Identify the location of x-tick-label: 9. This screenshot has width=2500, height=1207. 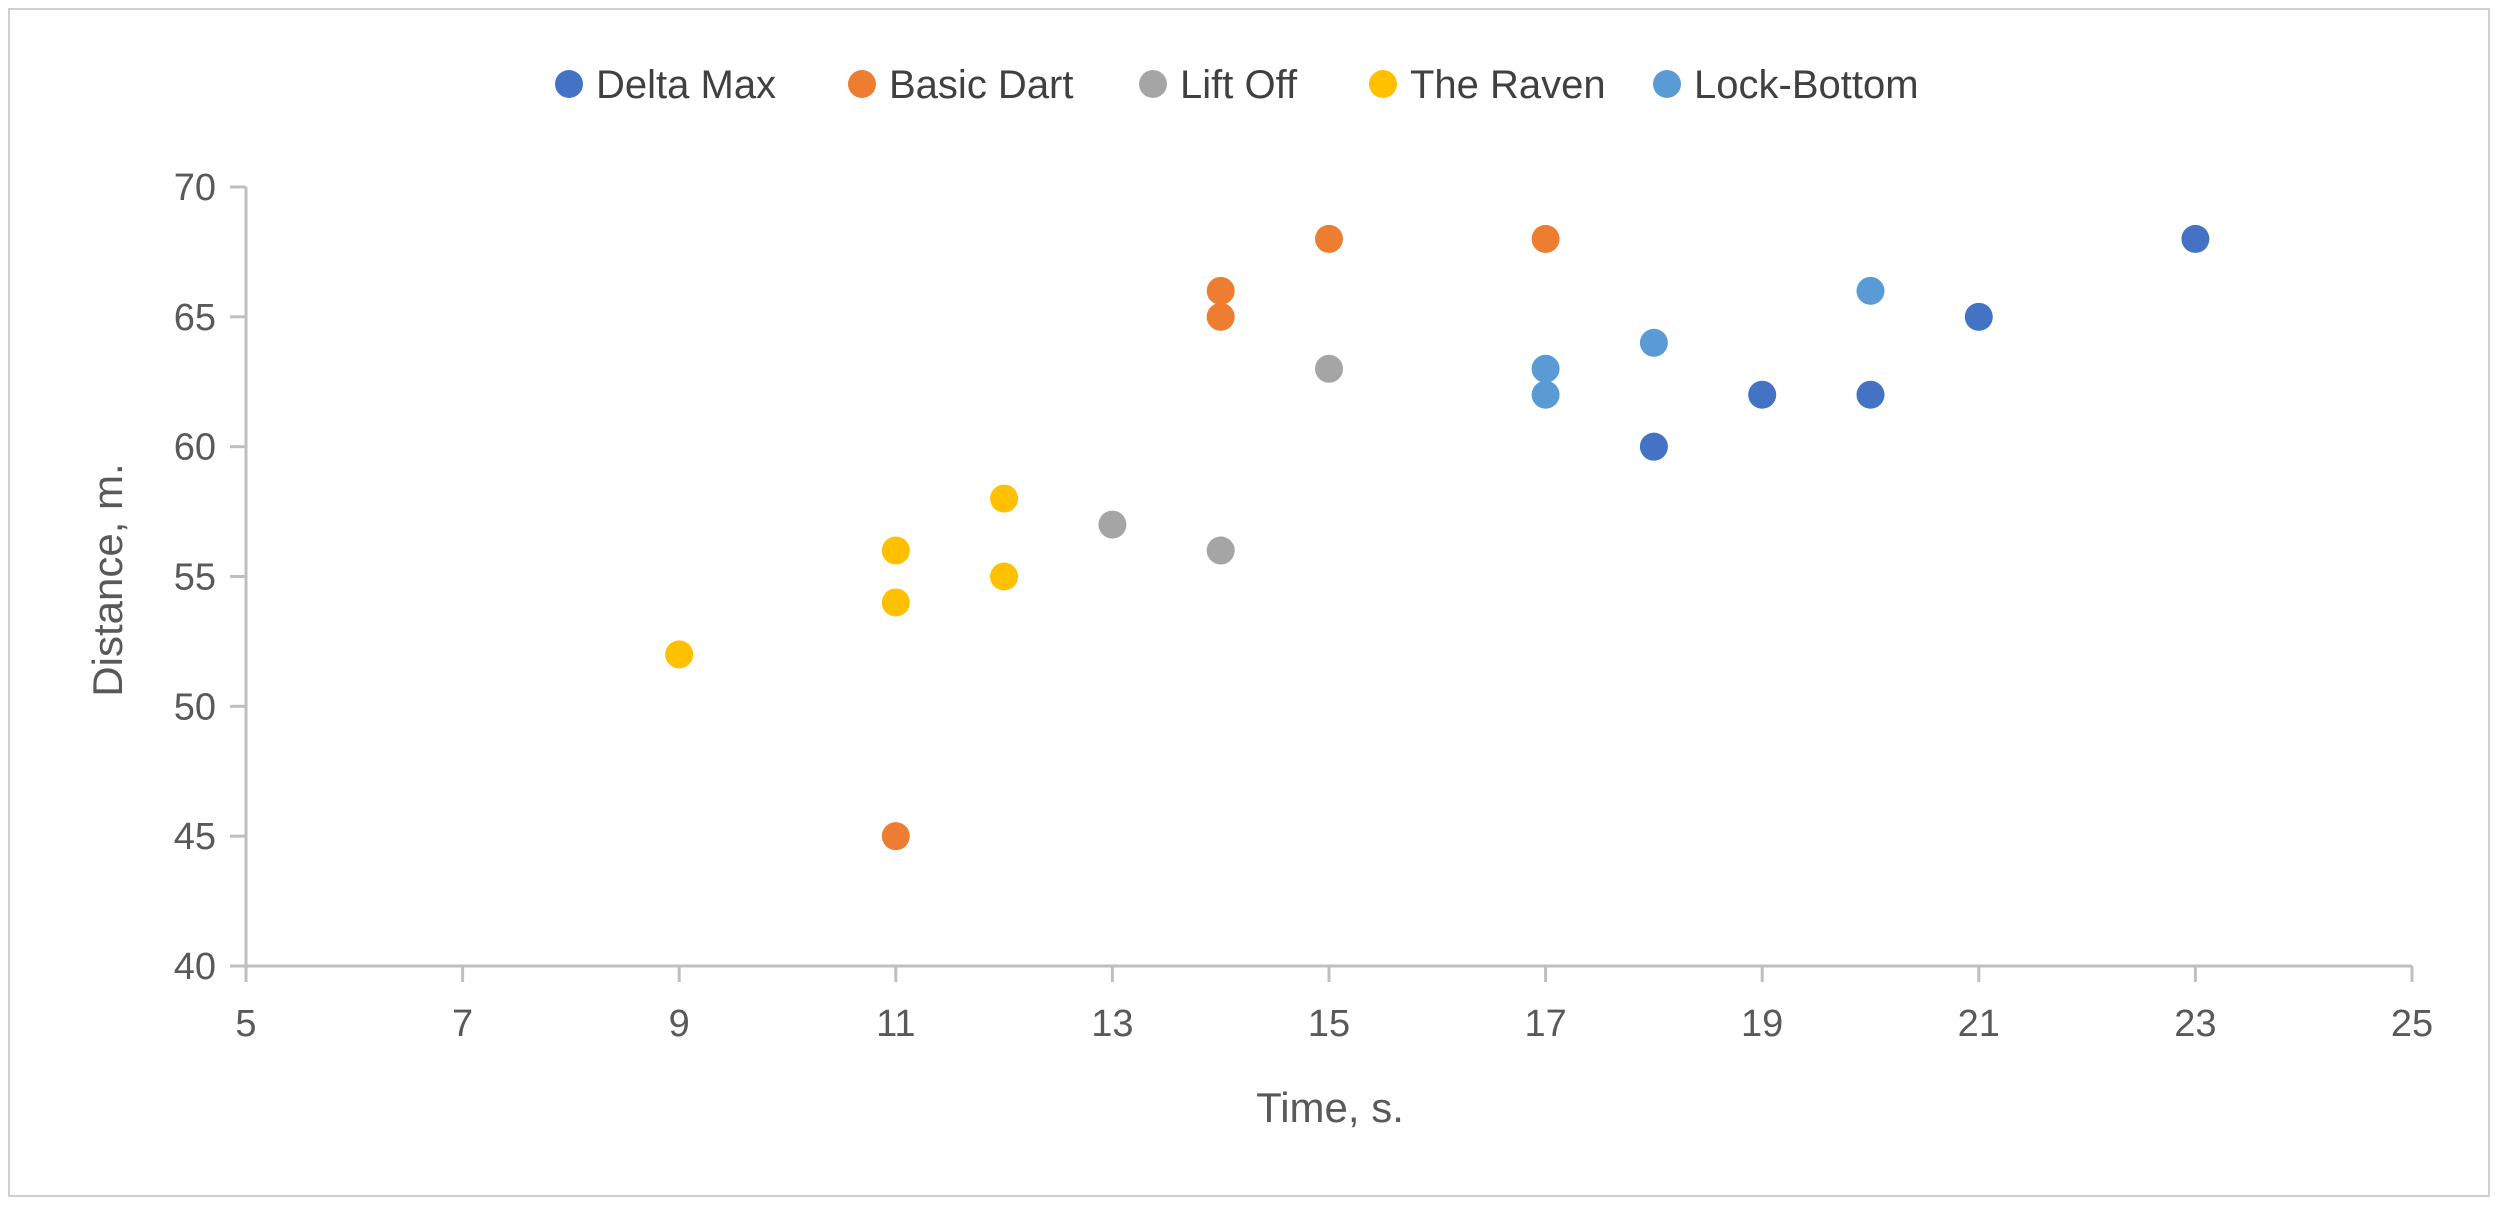
(679, 1024).